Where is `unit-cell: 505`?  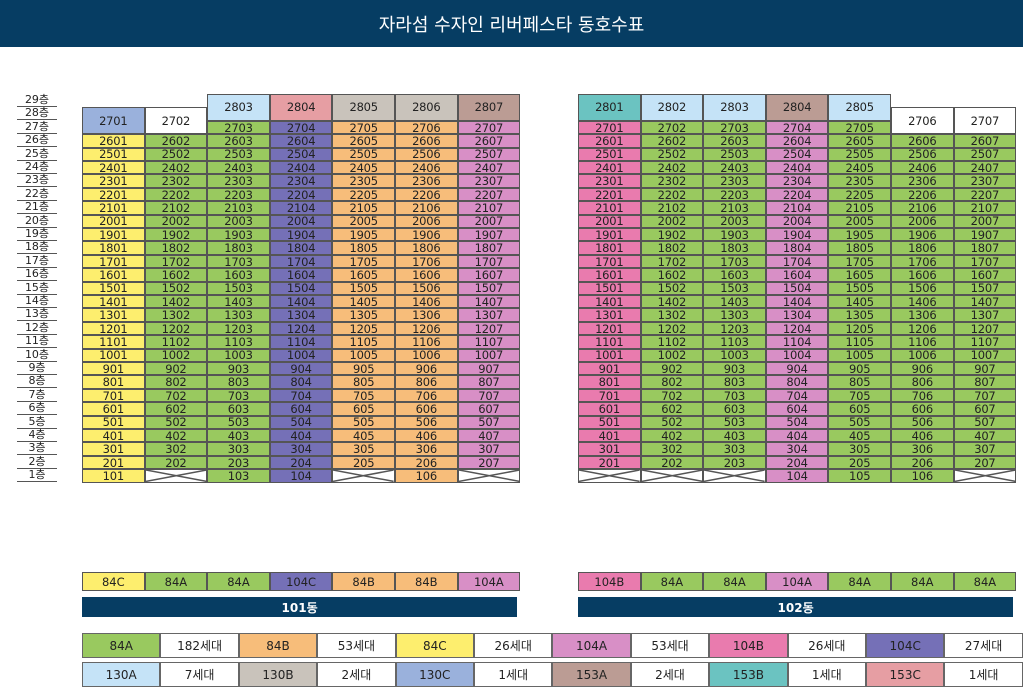
unit-cell: 505 is located at coordinates (859, 422).